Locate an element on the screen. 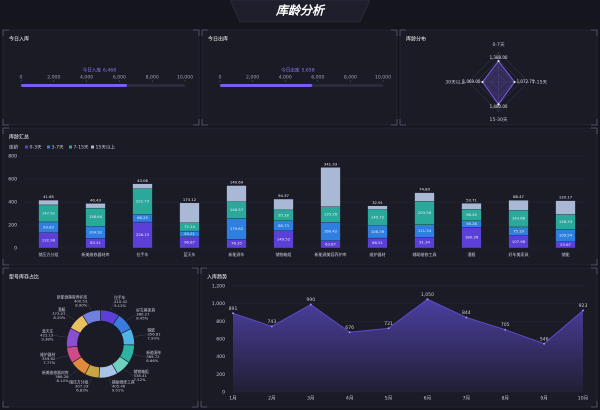 This screenshot has width=600, height=410. legend-label: 0-3天 is located at coordinates (36, 148).